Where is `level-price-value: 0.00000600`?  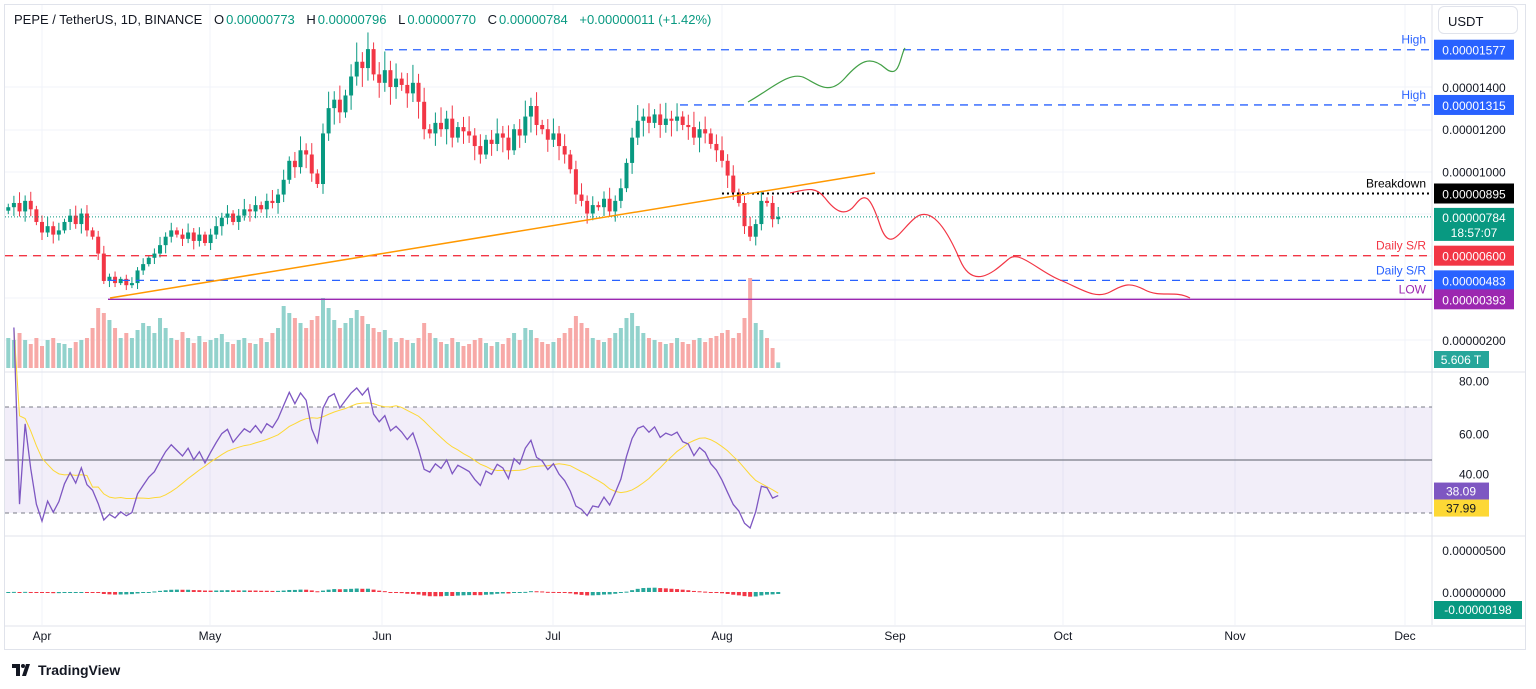
level-price-value: 0.00000600 is located at coordinates (1474, 257).